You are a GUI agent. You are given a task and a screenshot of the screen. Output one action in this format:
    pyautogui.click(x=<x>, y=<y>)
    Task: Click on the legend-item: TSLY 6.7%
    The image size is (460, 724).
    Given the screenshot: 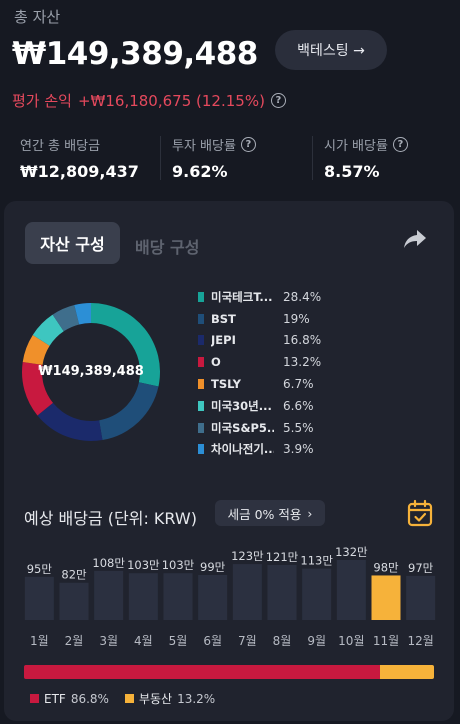 What is the action you would take?
    pyautogui.click(x=323, y=384)
    